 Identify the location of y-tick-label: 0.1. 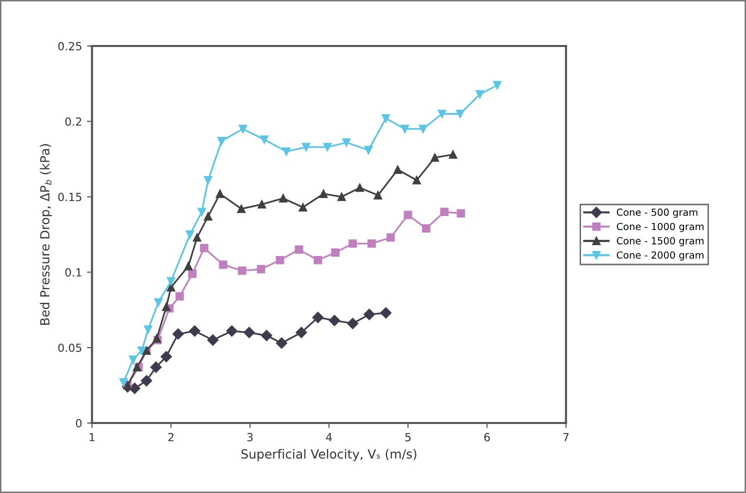
(73, 272).